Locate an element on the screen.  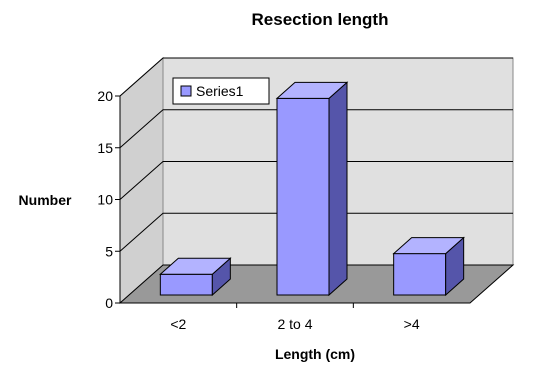
y-tick-label: 20 is located at coordinates (105, 96).